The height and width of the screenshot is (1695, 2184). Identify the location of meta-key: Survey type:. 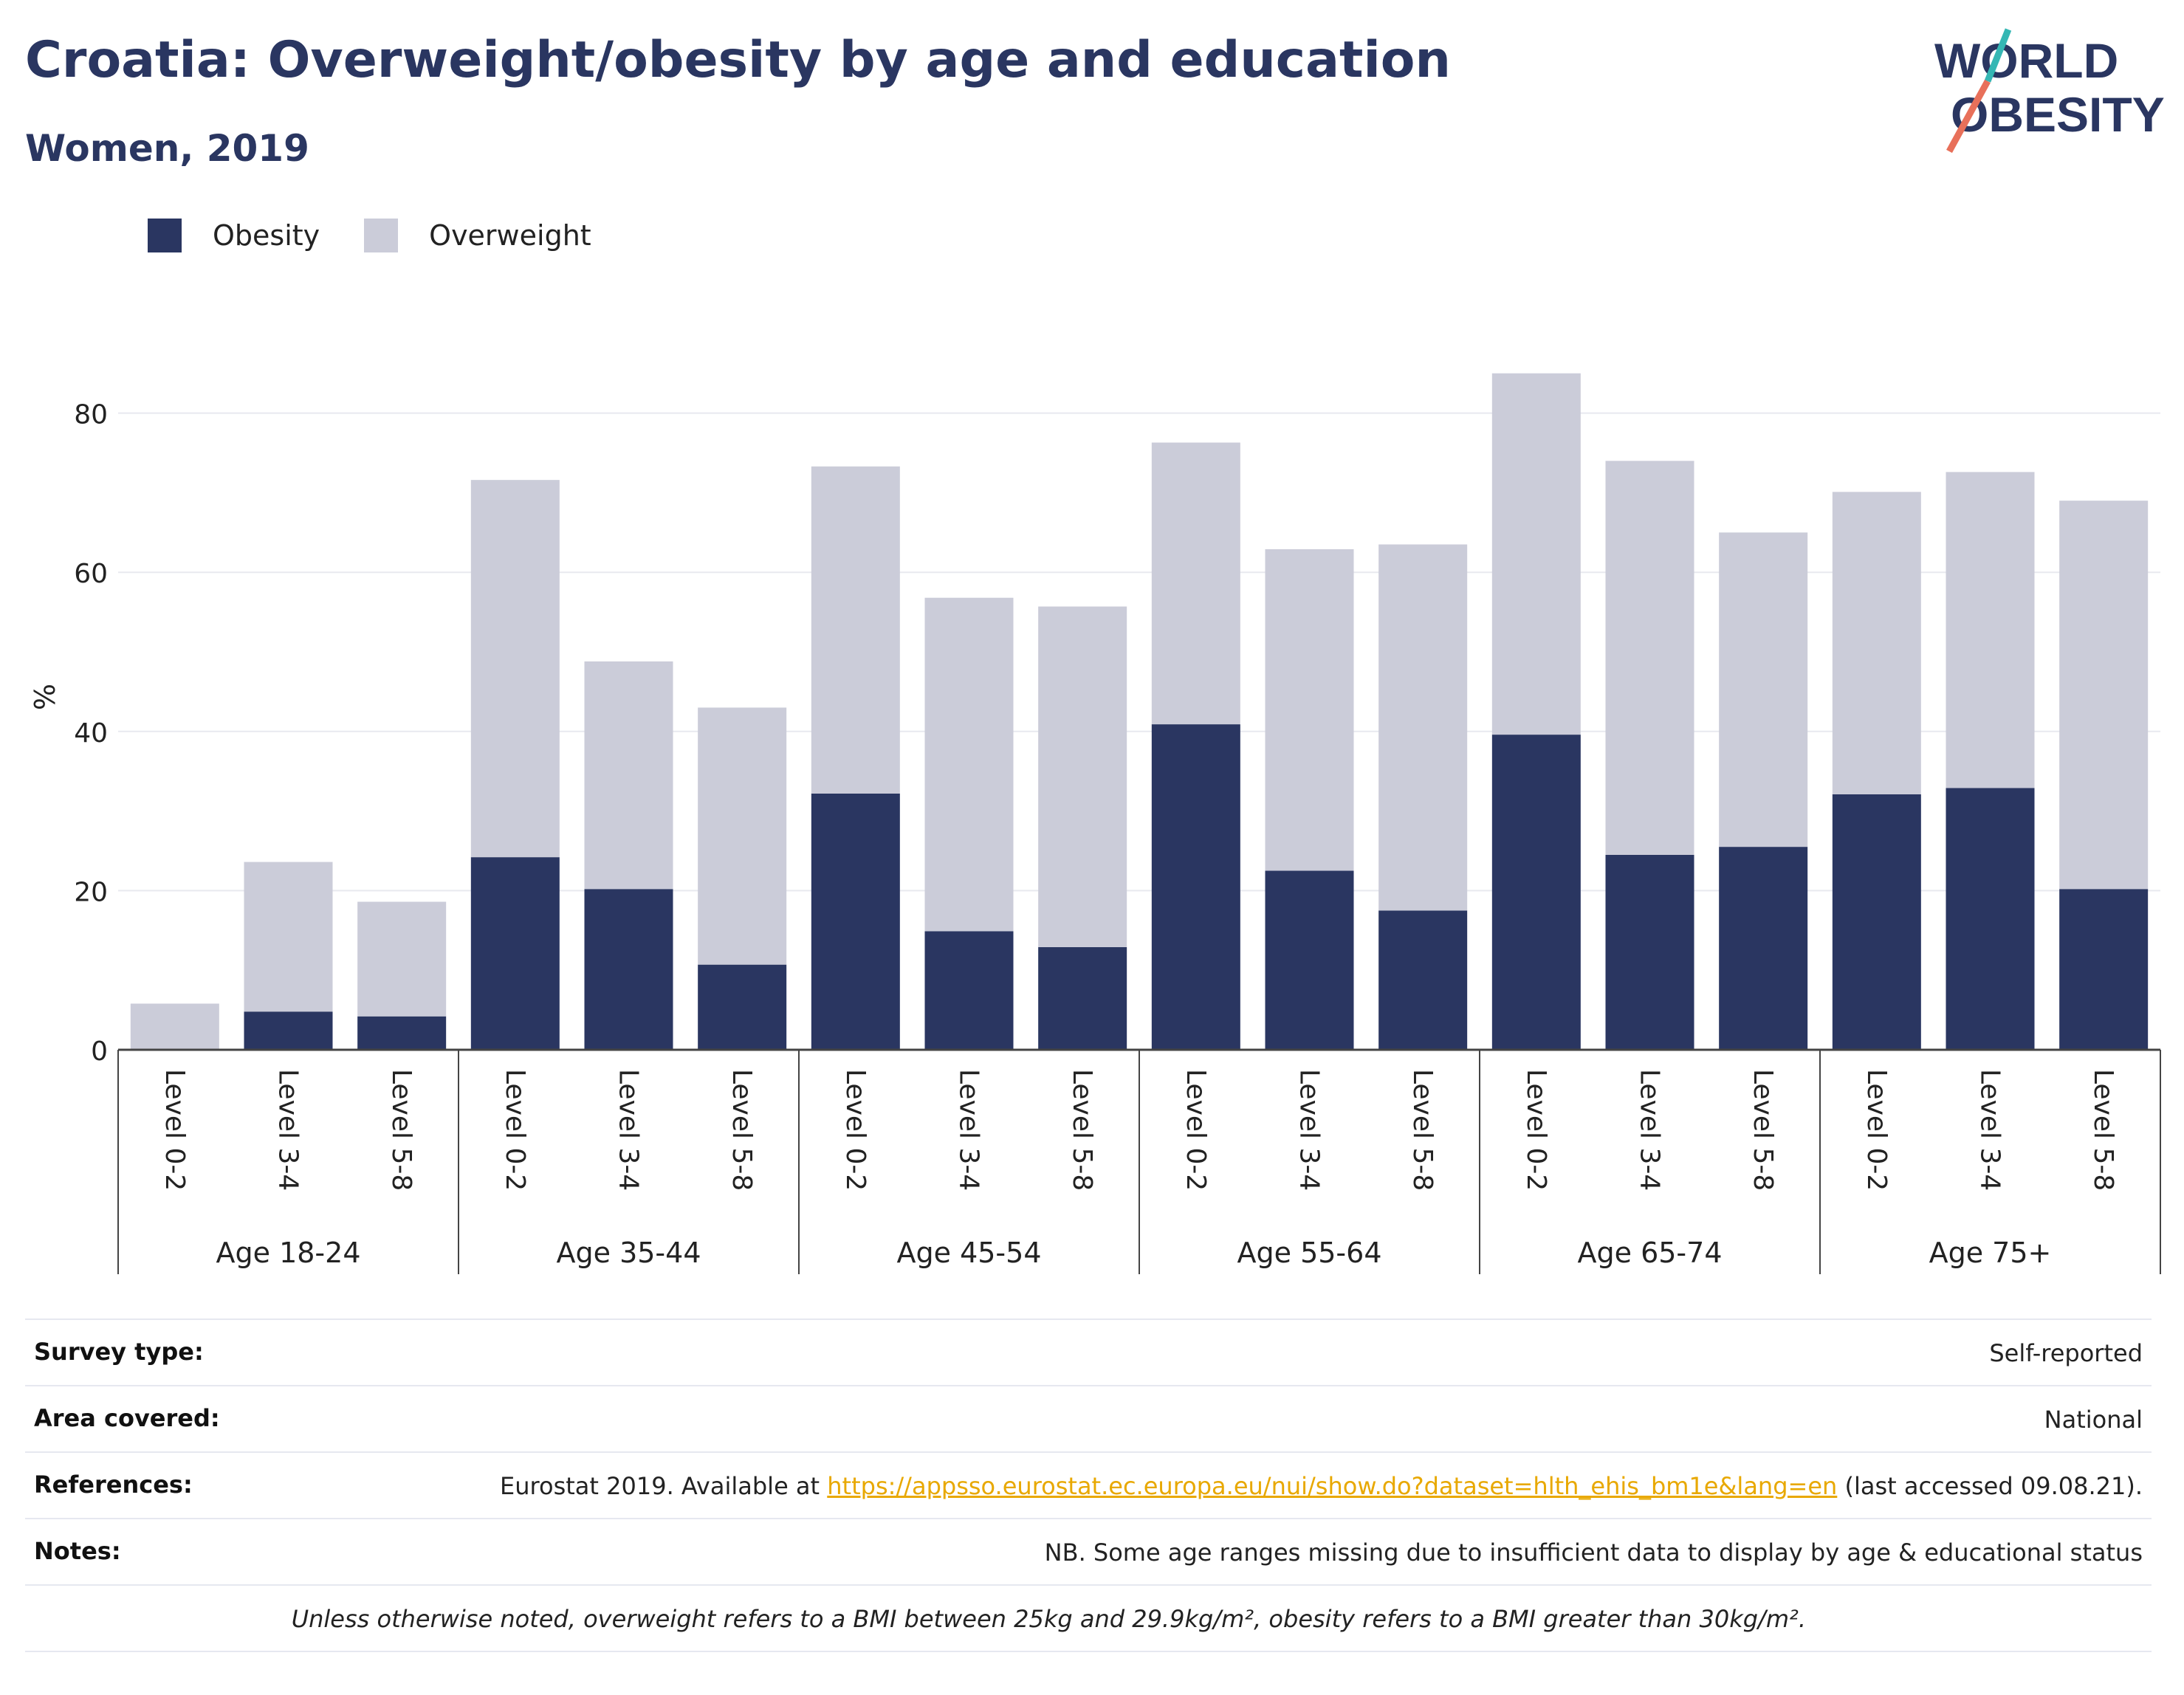
(119, 1352).